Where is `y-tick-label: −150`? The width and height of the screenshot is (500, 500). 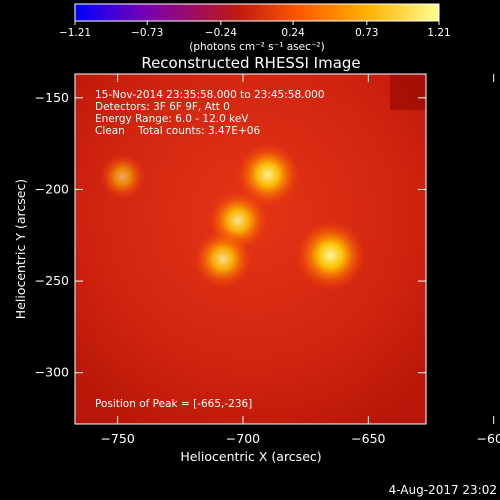
y-tick-label: −150 is located at coordinates (52, 97).